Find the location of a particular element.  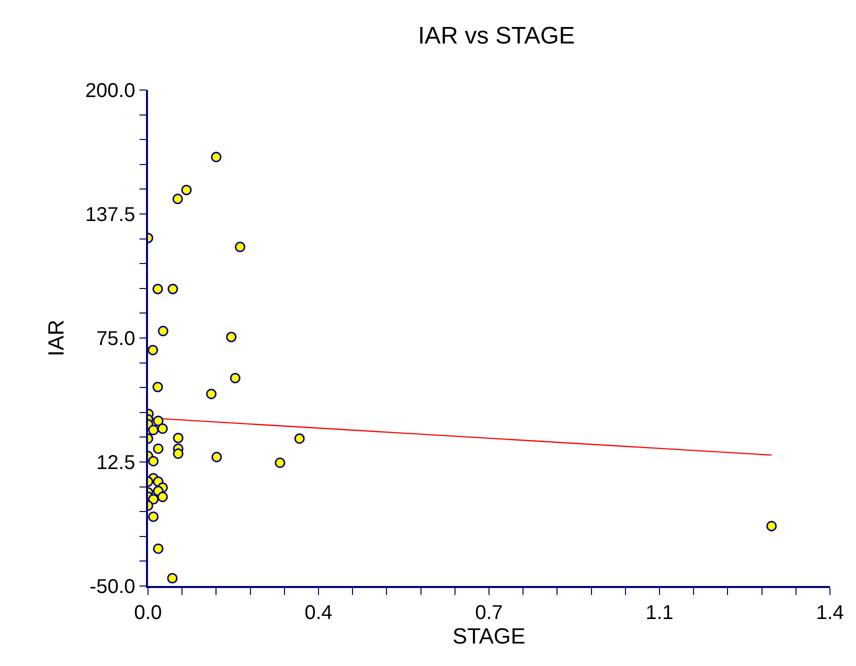

y-tick-label: -50.0 is located at coordinates (113, 587).